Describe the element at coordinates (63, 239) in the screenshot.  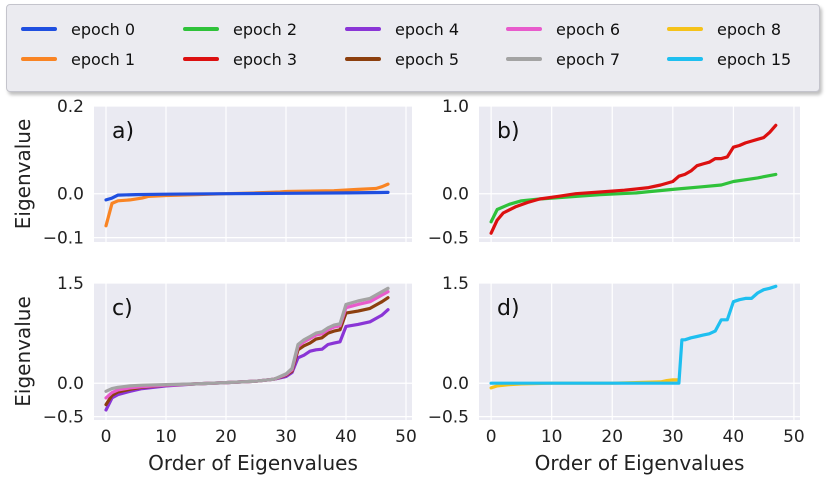
I see `y-tick-label: −0.1` at that location.